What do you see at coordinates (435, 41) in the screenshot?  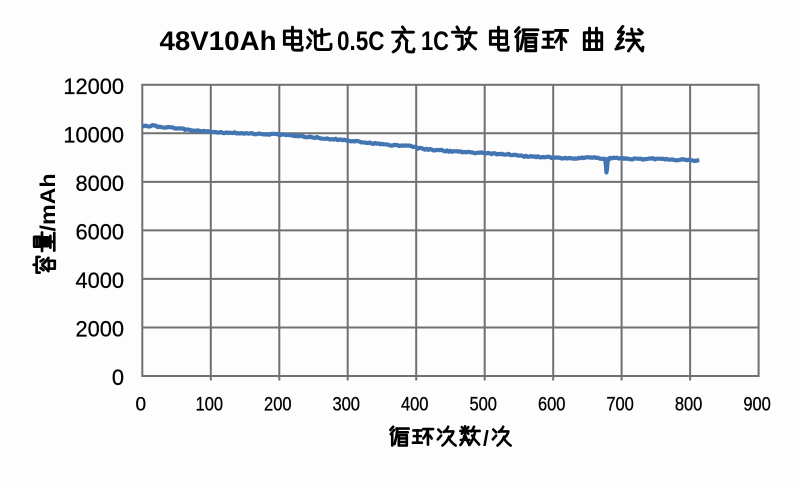 I see `svg-text: 1C` at bounding box center [435, 41].